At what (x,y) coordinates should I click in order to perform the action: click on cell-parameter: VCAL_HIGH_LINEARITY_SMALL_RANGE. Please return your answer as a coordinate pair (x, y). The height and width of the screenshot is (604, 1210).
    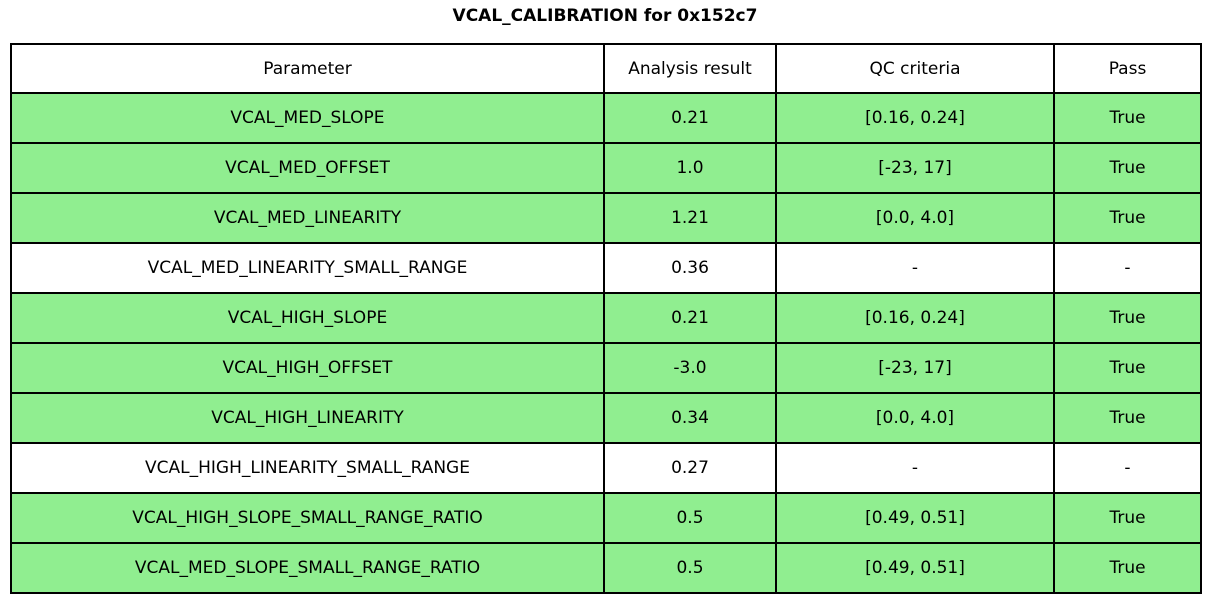
    Looking at the image, I should click on (307, 468).